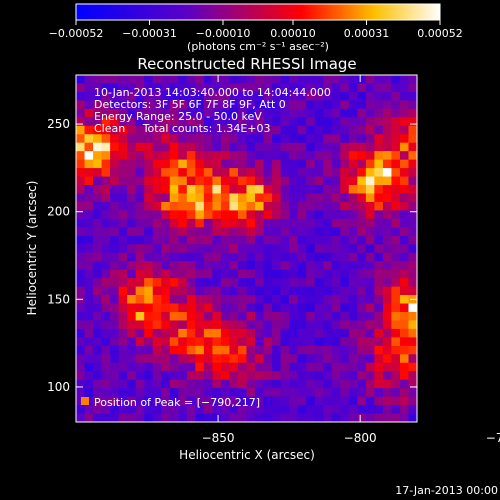 The image size is (500, 500). What do you see at coordinates (223, 33) in the screenshot?
I see `colorbar-tick-label: −0.00010` at bounding box center [223, 33].